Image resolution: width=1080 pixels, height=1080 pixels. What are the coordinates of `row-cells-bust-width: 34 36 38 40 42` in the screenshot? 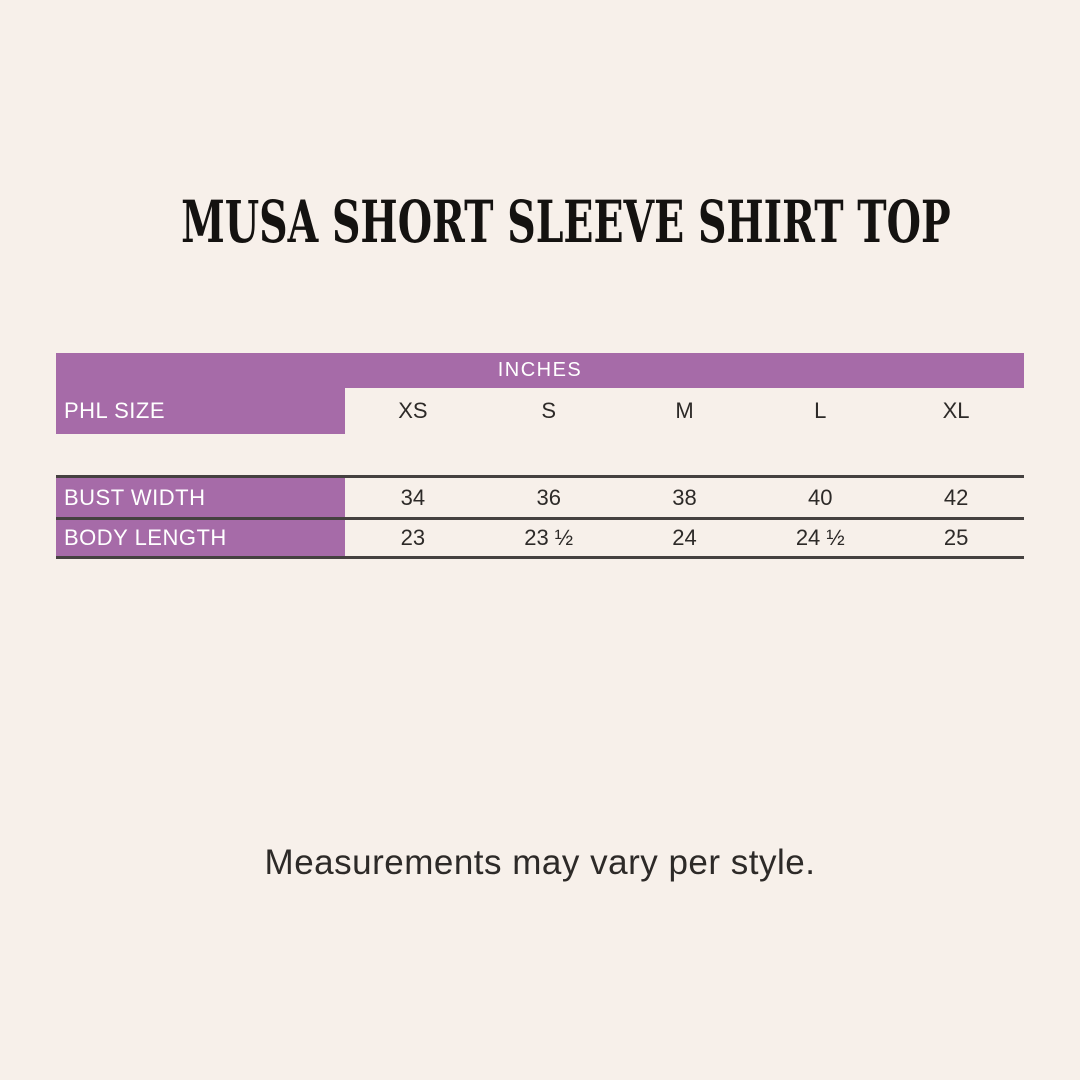 It's located at (684, 497).